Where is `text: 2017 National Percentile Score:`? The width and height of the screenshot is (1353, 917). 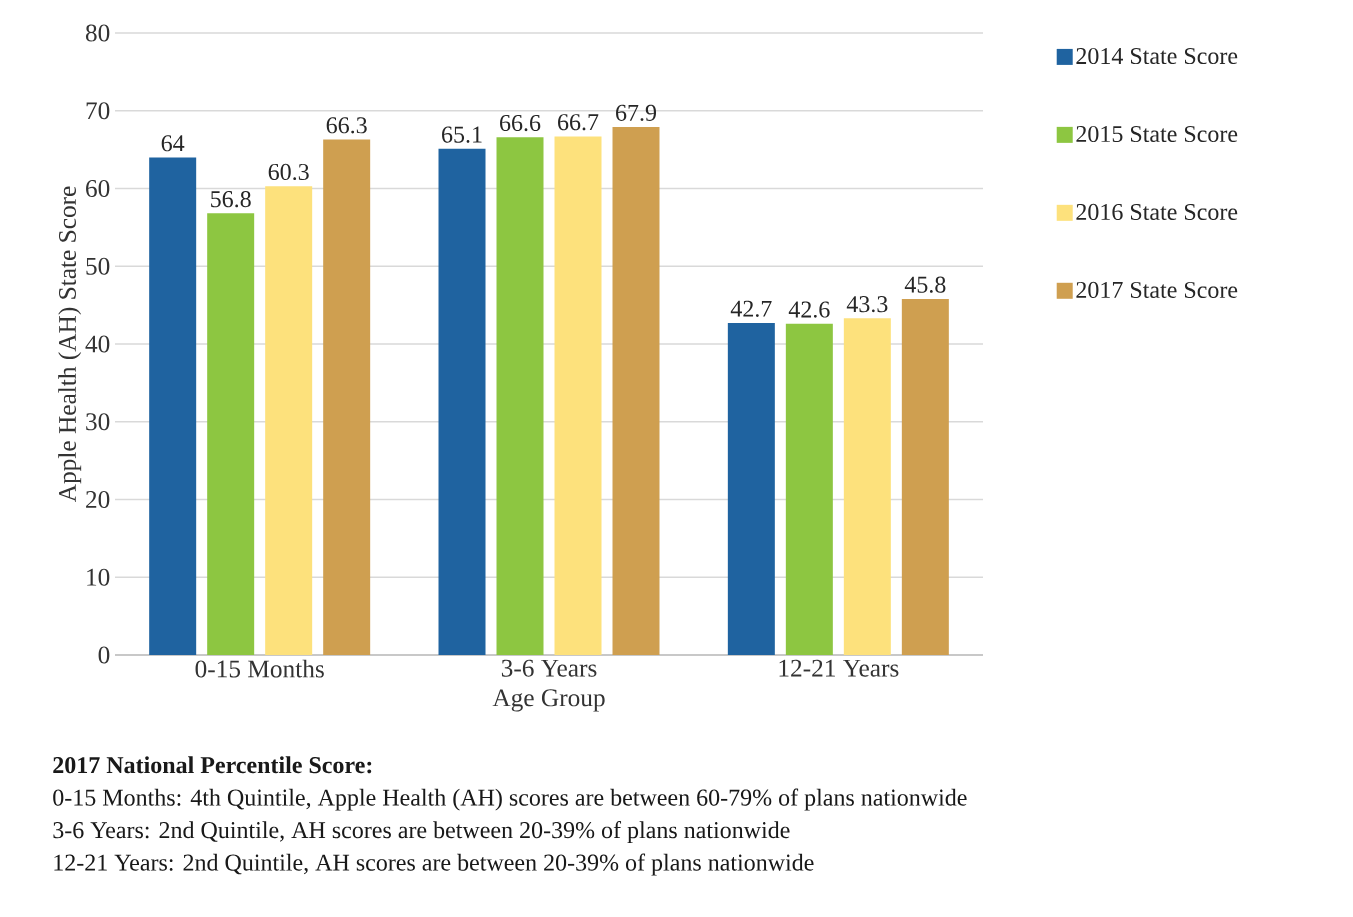 text: 2017 National Percentile Score: is located at coordinates (212, 765).